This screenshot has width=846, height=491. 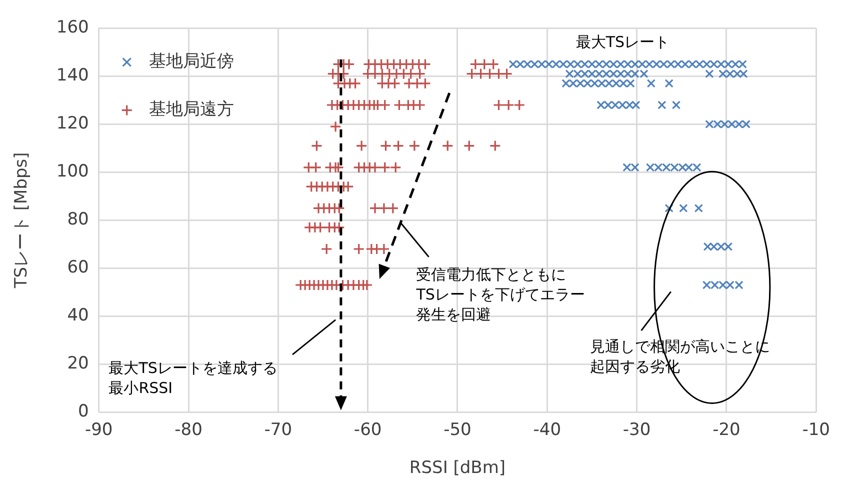 What do you see at coordinates (191, 62) in the screenshot?
I see `legend-label: 基地局近傍` at bounding box center [191, 62].